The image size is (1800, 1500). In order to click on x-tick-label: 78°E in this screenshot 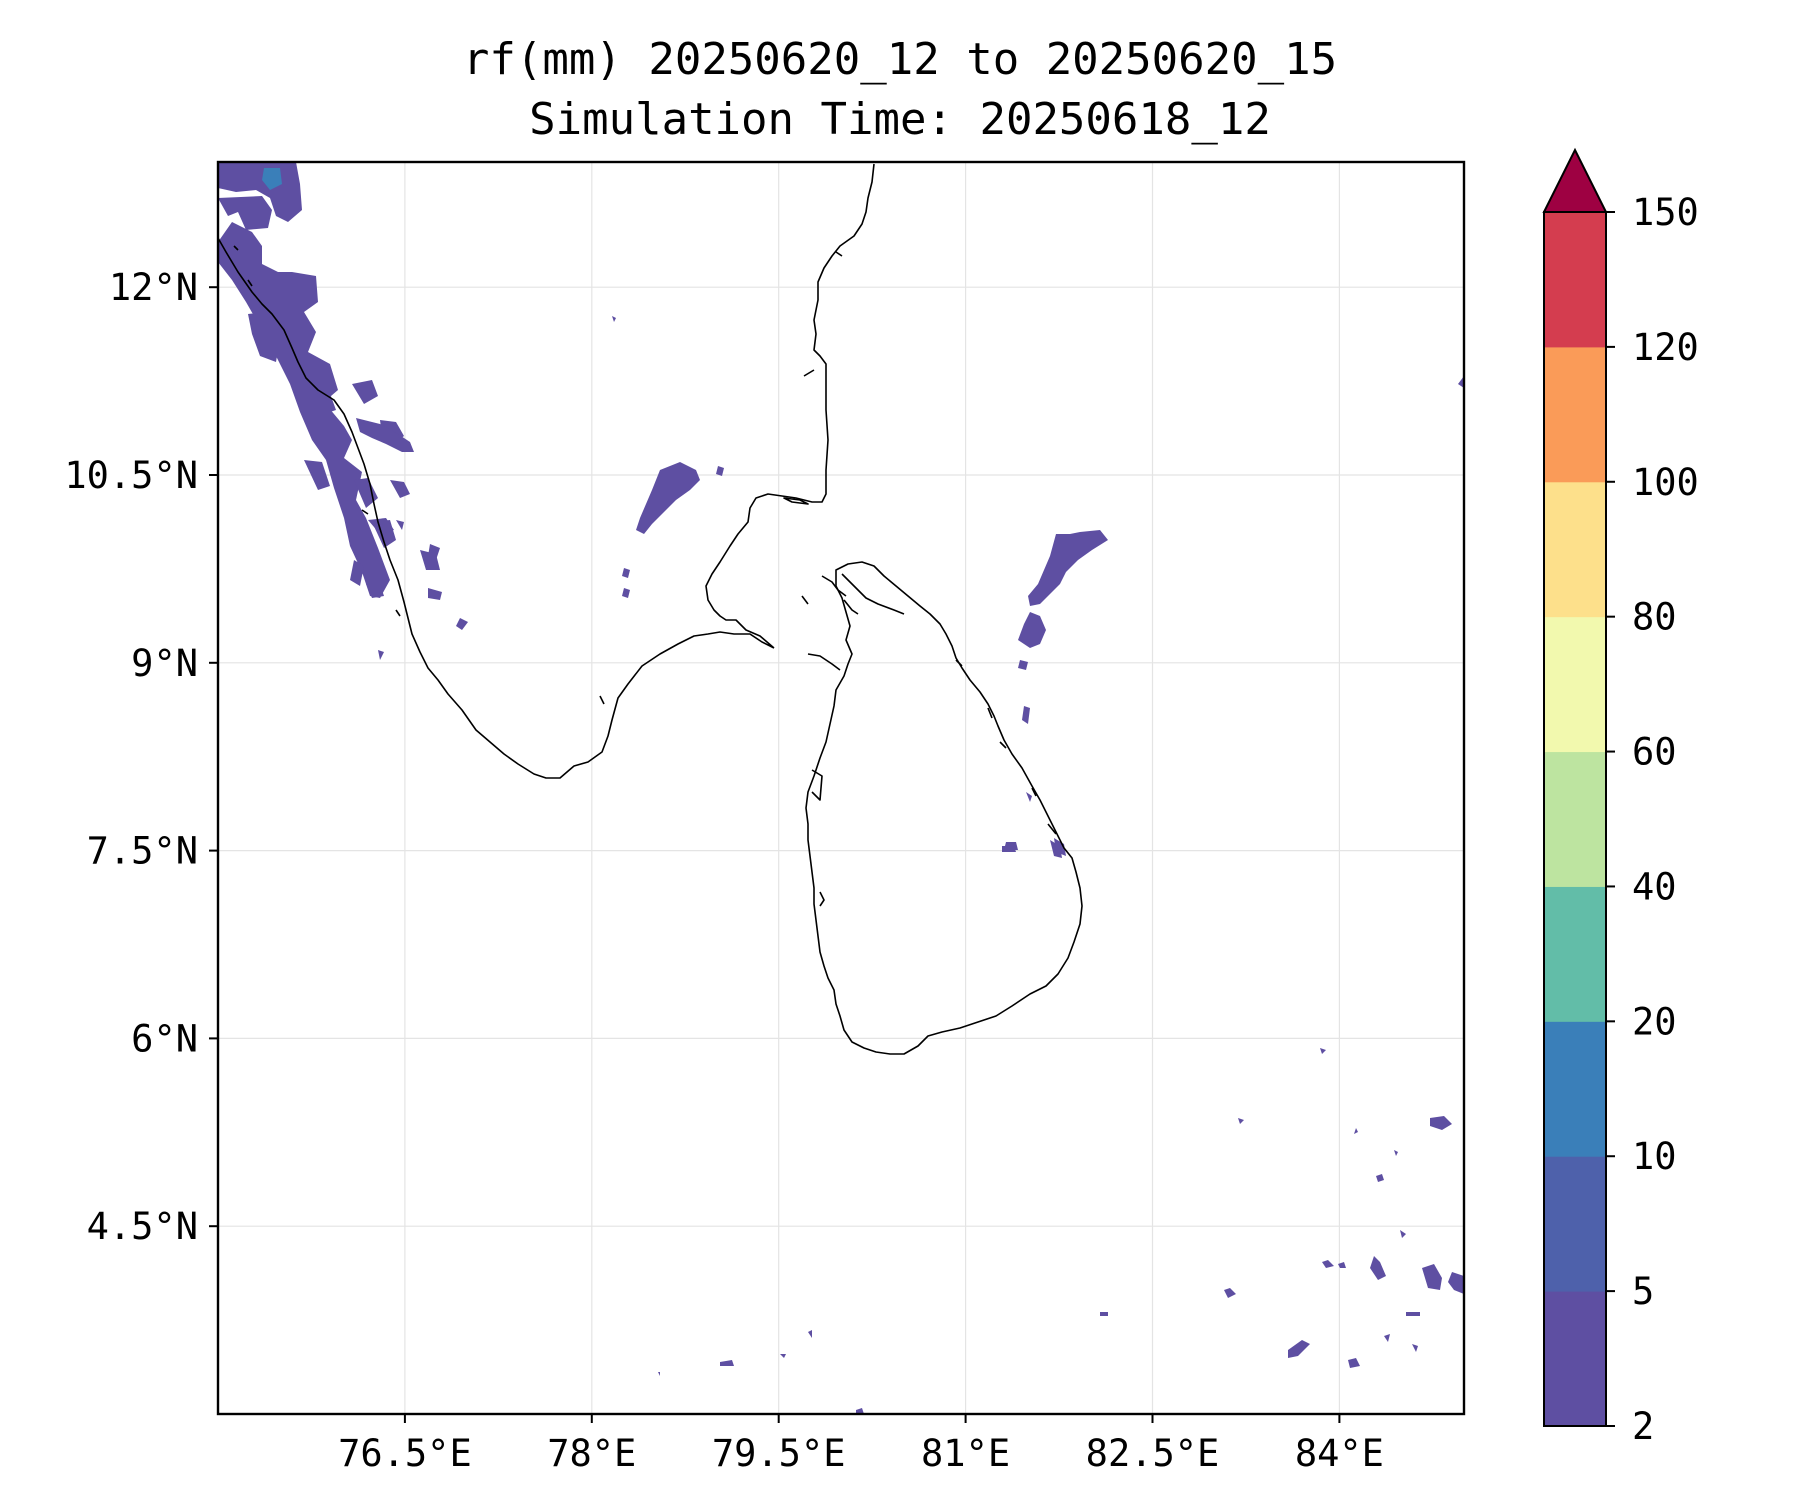, I will do `click(591, 1453)`.